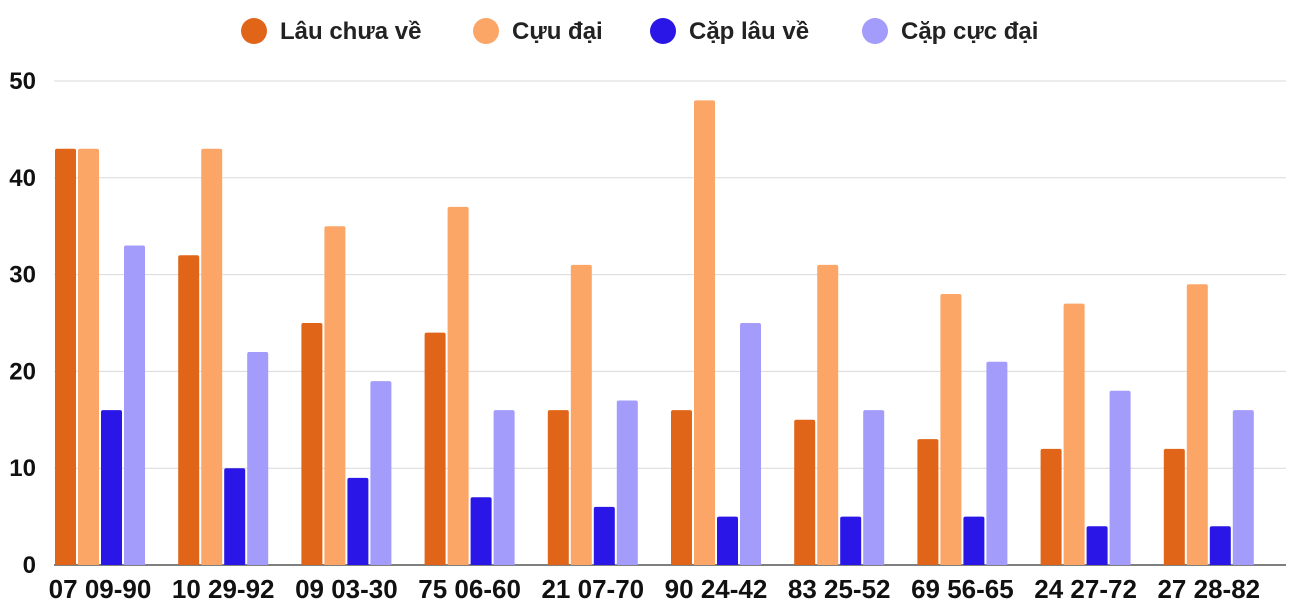  I want to click on x-tick-label: 24 27-72, so click(1085, 587).